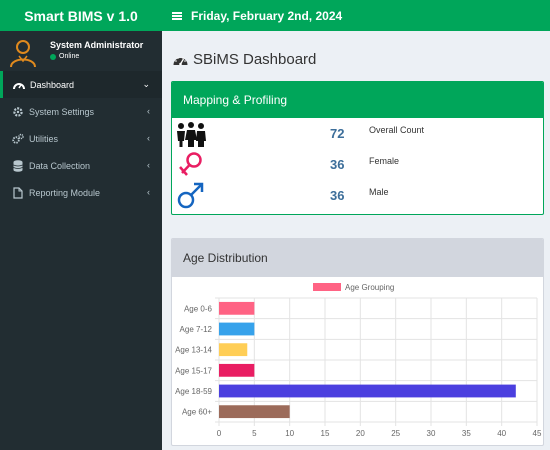 Image resolution: width=550 pixels, height=450 pixels. I want to click on page-title-text: SBiMS Dashboard, so click(255, 59).